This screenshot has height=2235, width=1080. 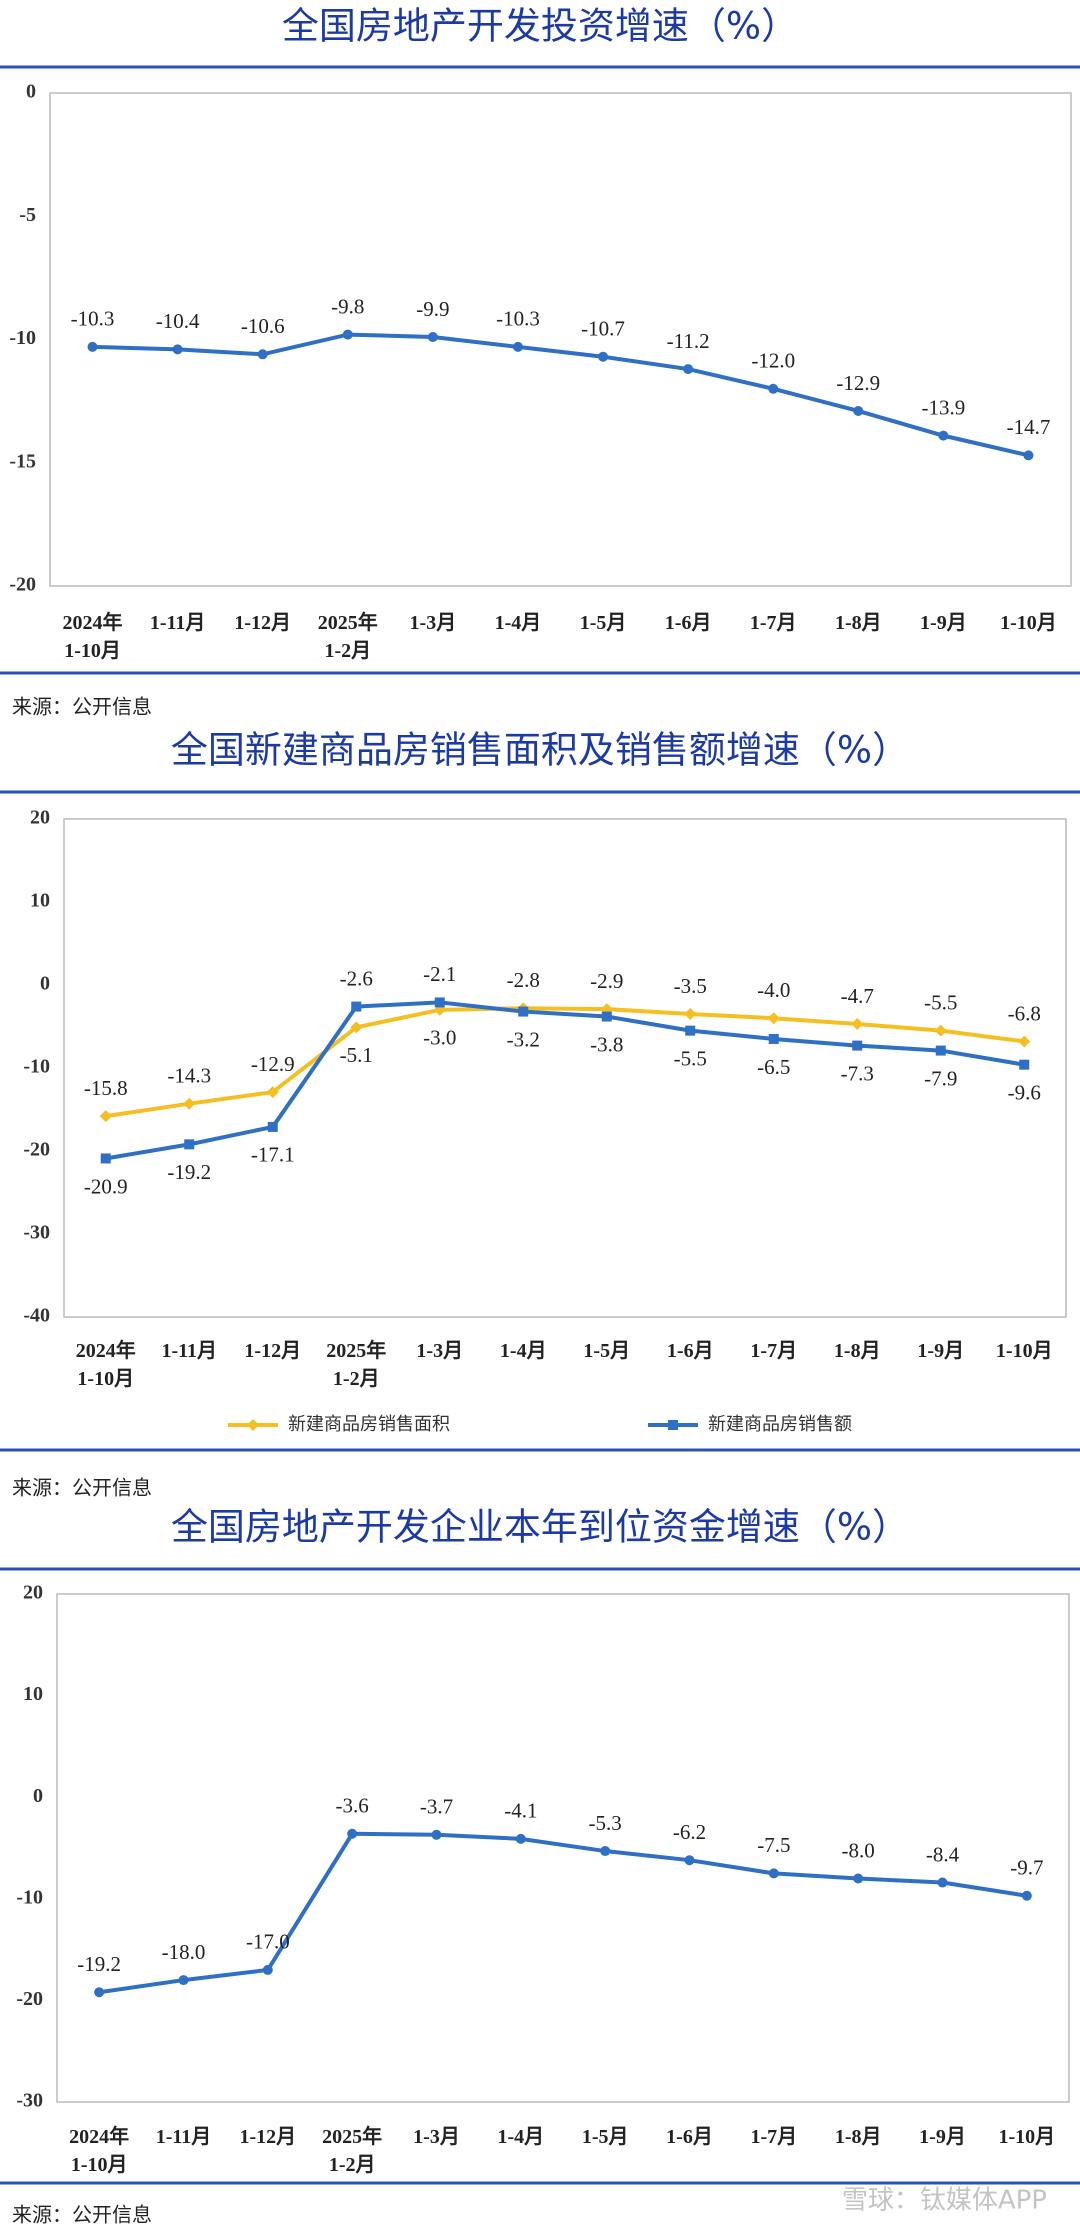 I want to click on y-tick-label: -15, so click(x=22, y=461).